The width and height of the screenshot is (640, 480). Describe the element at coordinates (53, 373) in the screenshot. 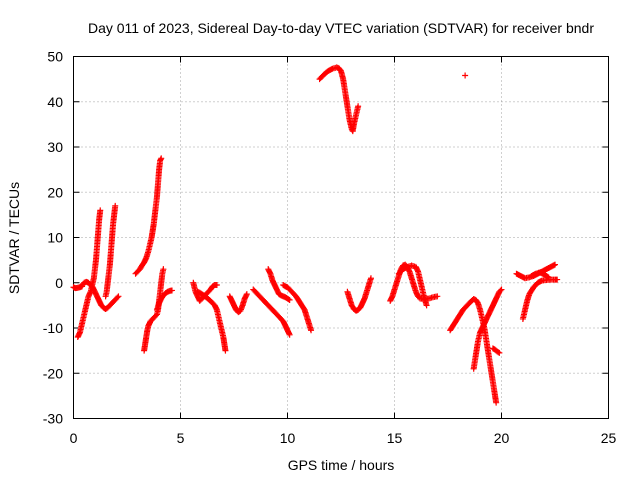

I see `y-tick-label: -20` at that location.